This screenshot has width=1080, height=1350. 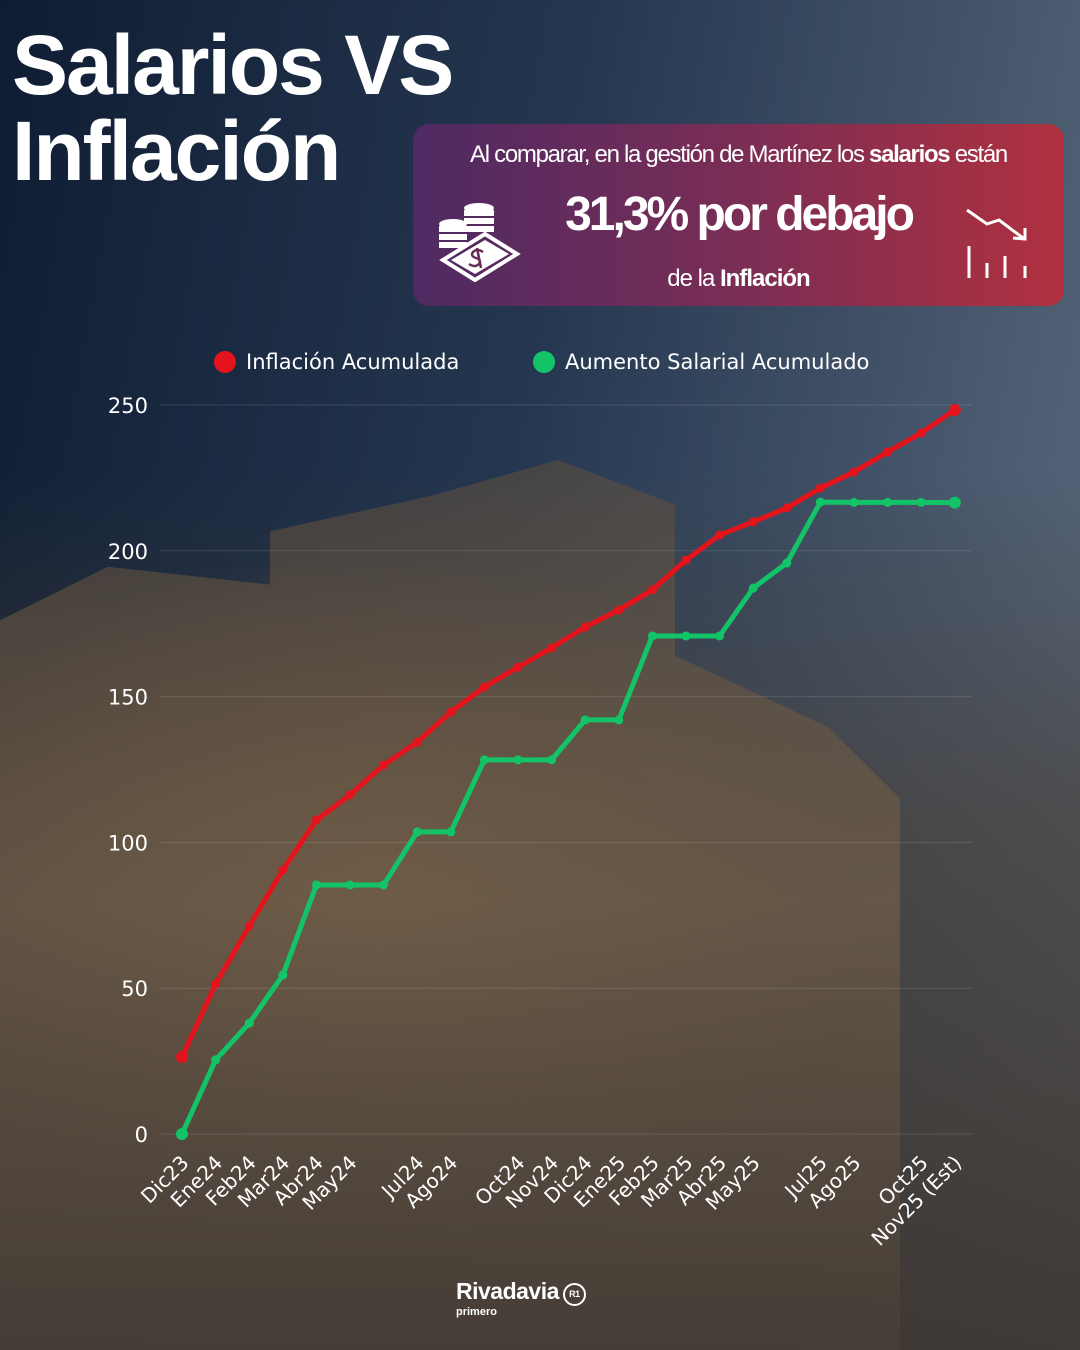 What do you see at coordinates (717, 362) in the screenshot?
I see `legend-label-salary: Aumento Salarial Acumulado` at bounding box center [717, 362].